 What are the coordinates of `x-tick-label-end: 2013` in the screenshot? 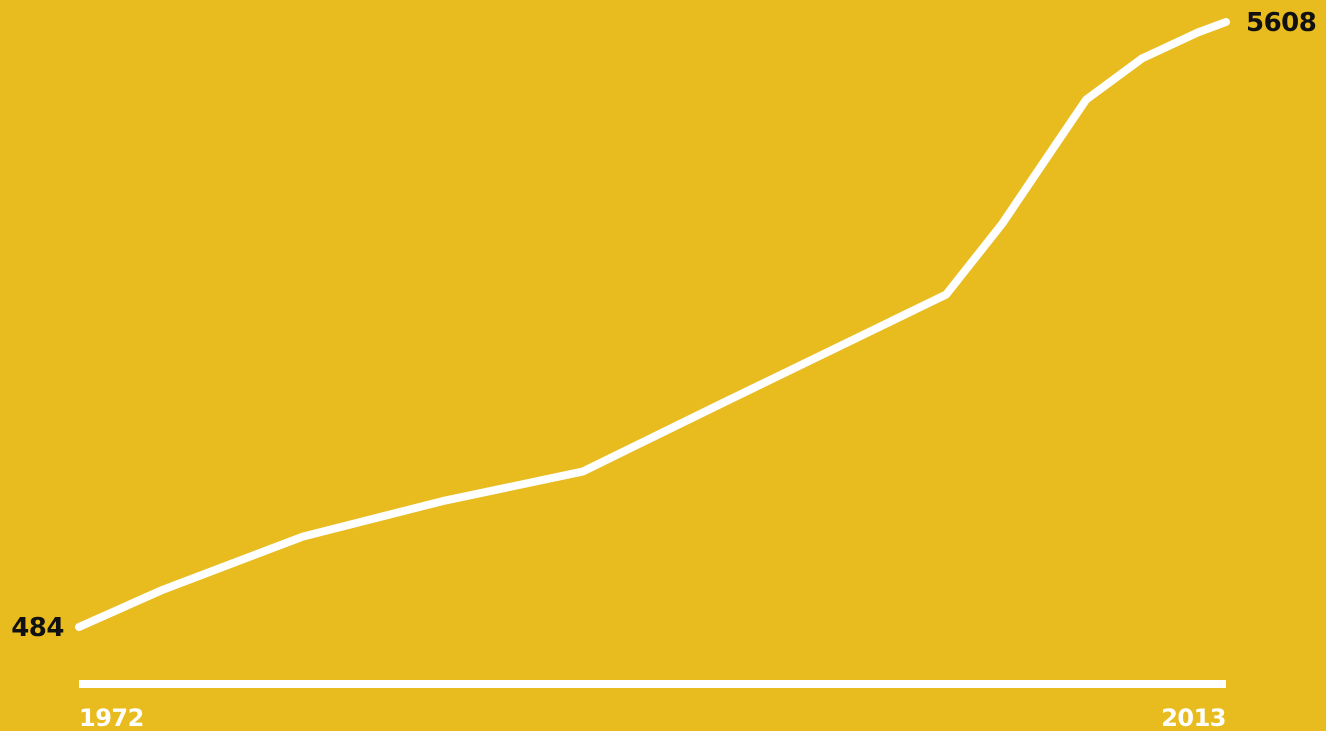 It's located at (1193, 717).